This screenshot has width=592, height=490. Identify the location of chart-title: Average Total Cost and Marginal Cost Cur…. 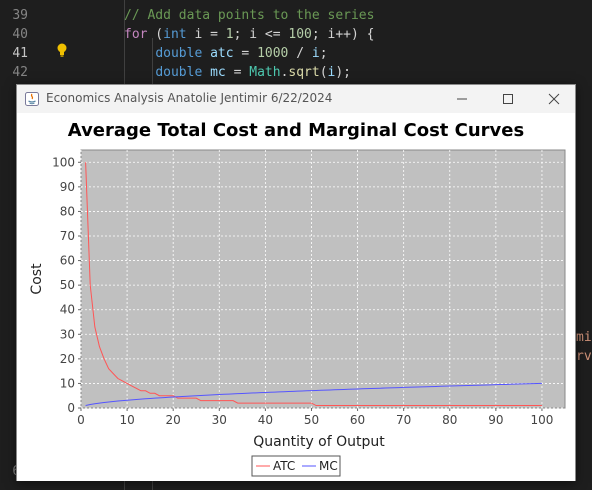
(296, 130).